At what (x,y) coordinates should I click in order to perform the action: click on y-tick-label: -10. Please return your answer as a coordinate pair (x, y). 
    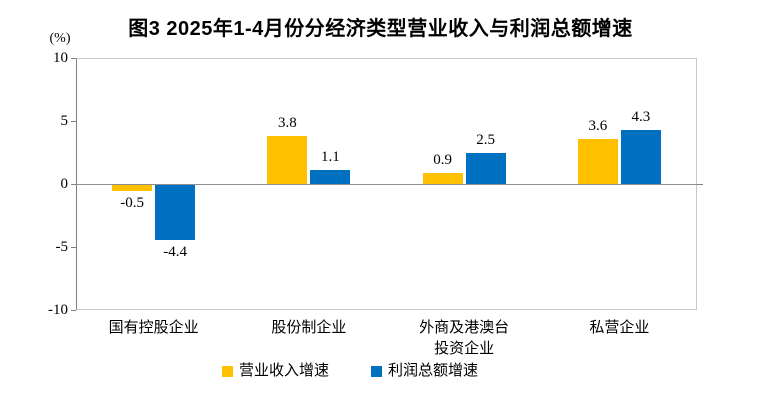
    Looking at the image, I should click on (58, 310).